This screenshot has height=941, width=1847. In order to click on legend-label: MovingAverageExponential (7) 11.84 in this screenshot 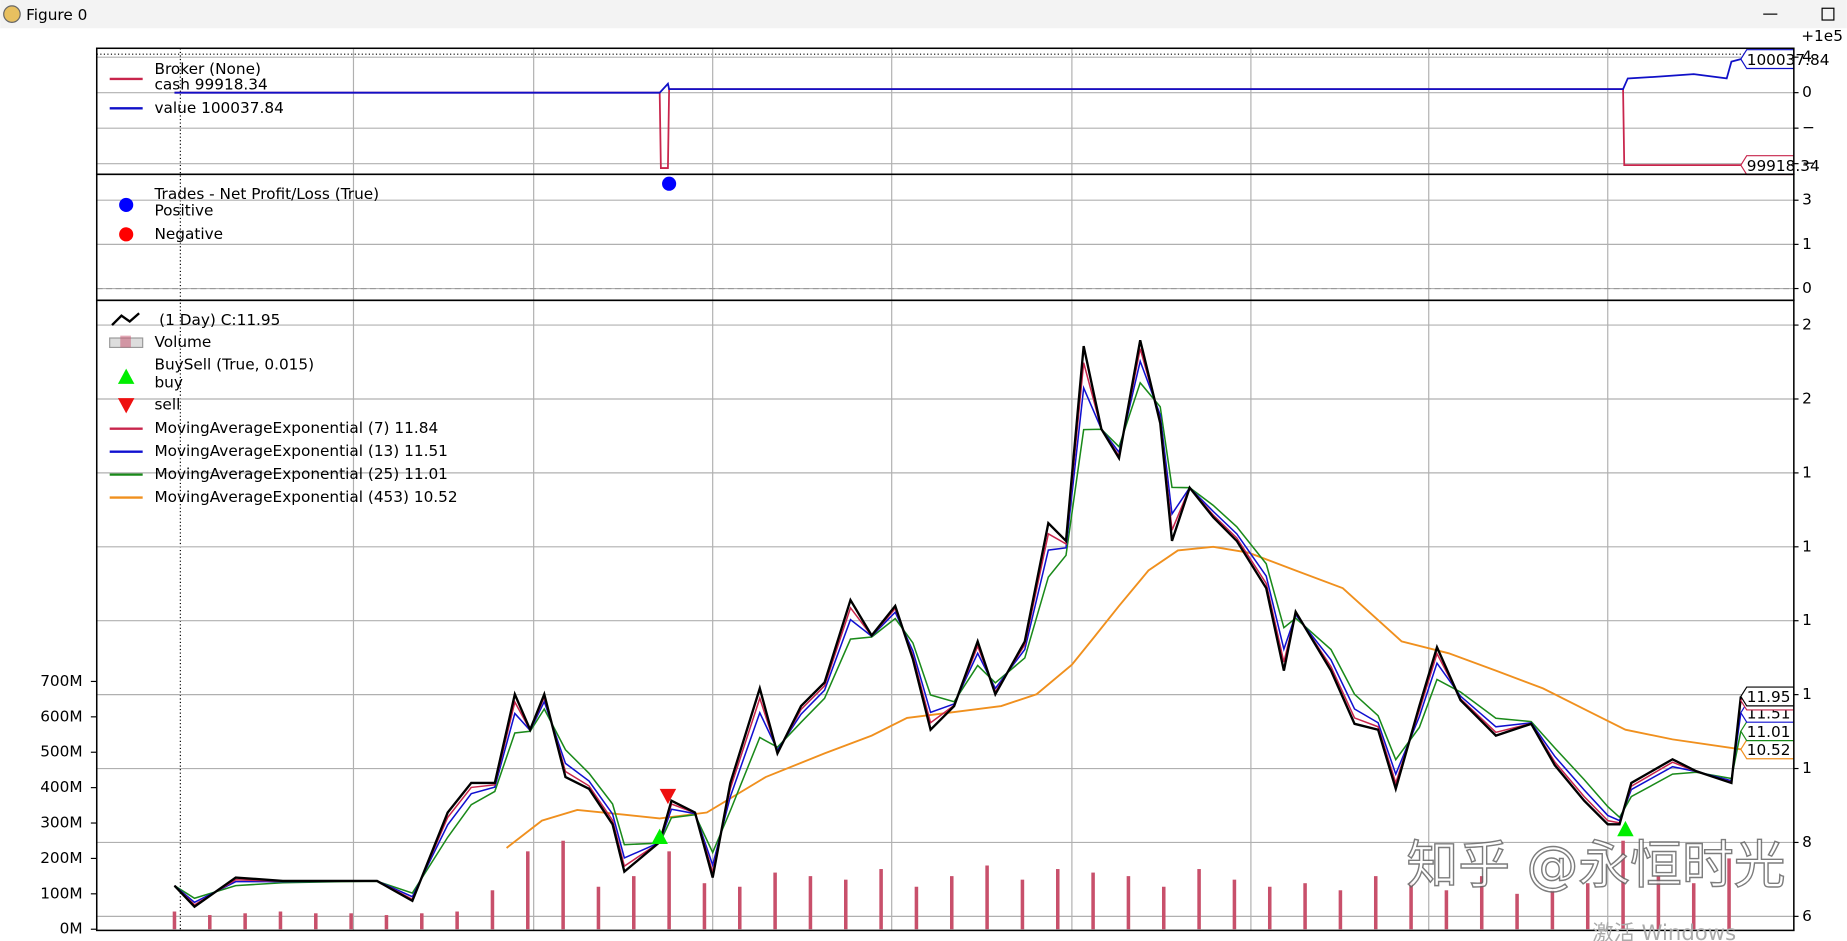, I will do `click(296, 428)`.